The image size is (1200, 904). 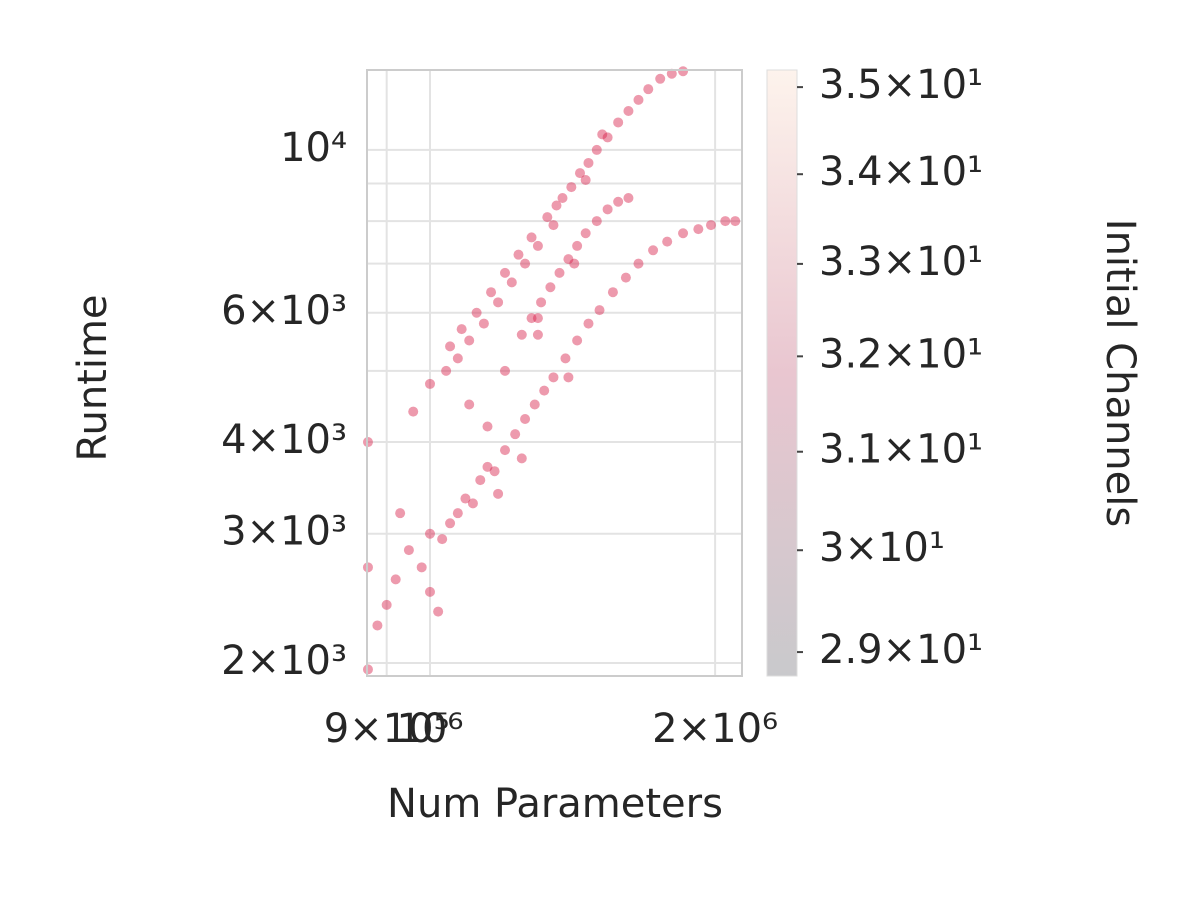 I want to click on colorbar-tick-label: 3.4×10¹, so click(x=901, y=172).